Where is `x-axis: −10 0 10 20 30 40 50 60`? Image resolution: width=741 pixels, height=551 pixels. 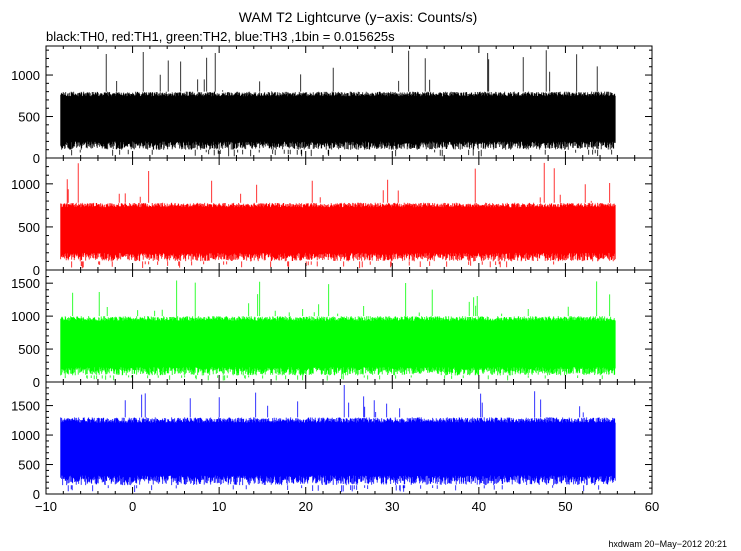 x-axis: −10 0 10 20 30 40 50 60 is located at coordinates (347, 506).